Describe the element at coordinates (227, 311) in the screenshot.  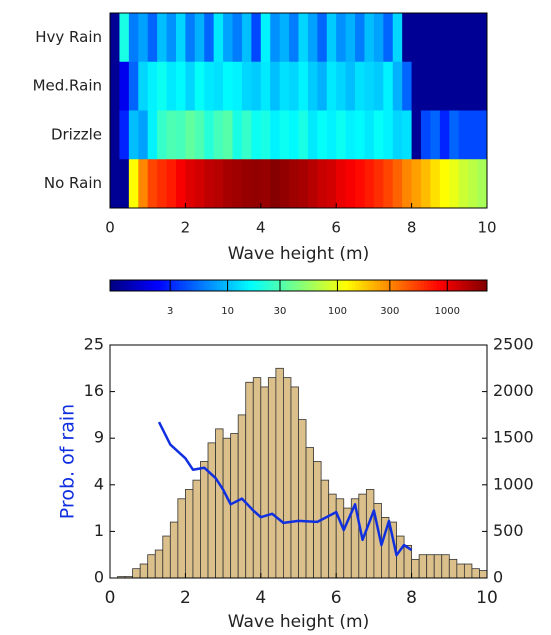
I see `colorbar-tick-label: 10` at that location.